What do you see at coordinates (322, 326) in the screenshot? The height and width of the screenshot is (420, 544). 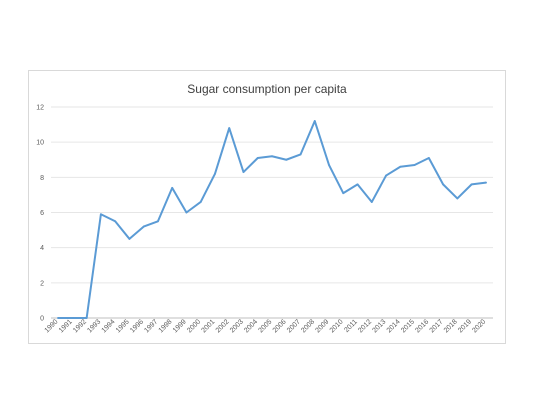 I see `x-tick-label: 2009` at bounding box center [322, 326].